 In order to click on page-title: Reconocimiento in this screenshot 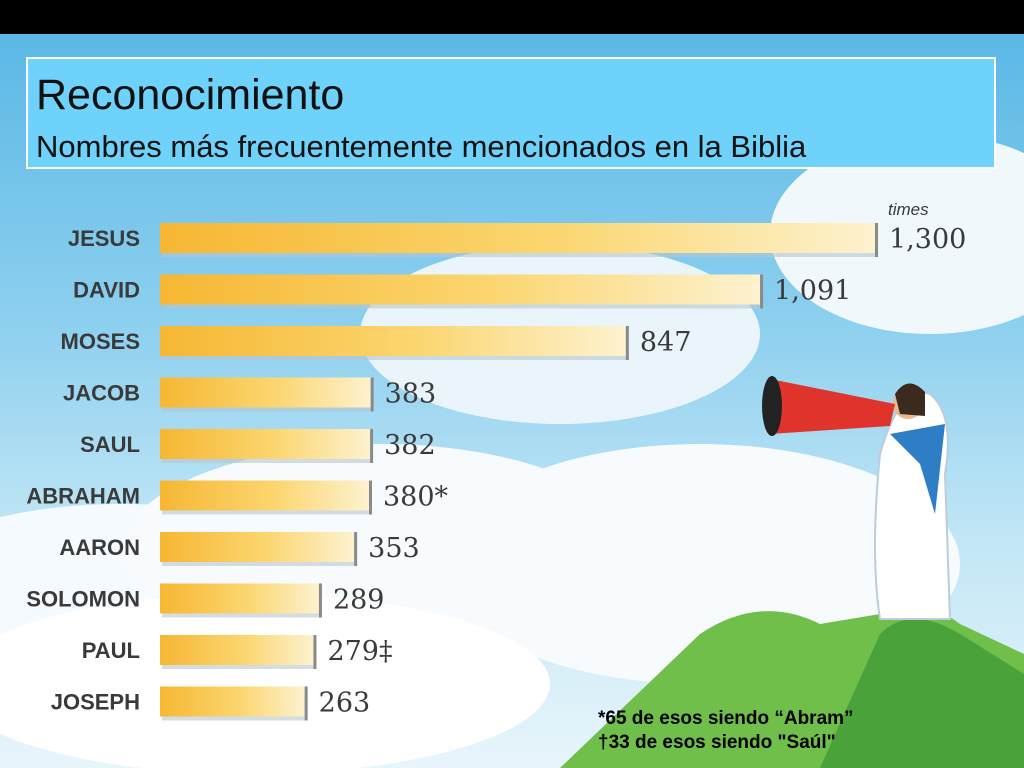, I will do `click(190, 95)`.